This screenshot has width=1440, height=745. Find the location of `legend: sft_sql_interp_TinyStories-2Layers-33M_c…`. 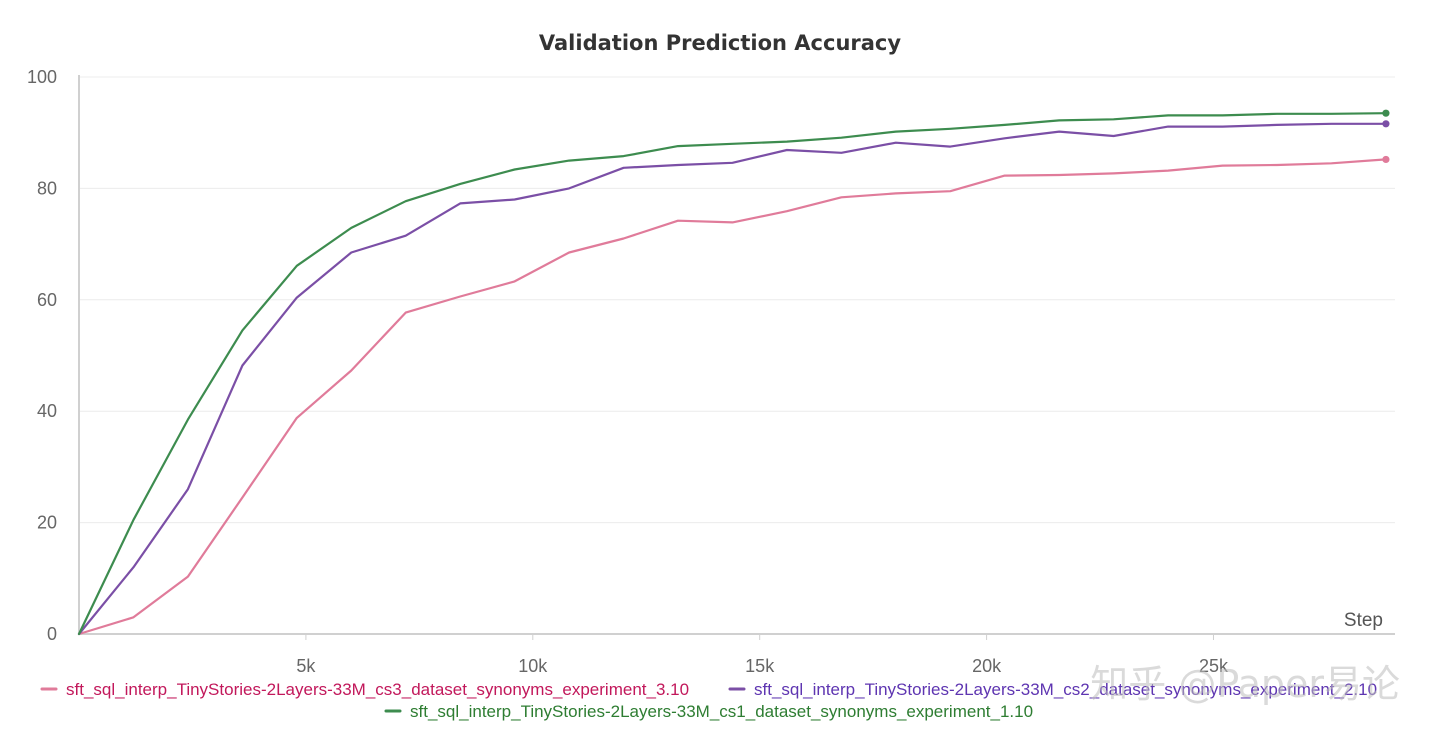

legend: sft_sql_interp_TinyStories-2Layers-33M_c… is located at coordinates (708, 700).